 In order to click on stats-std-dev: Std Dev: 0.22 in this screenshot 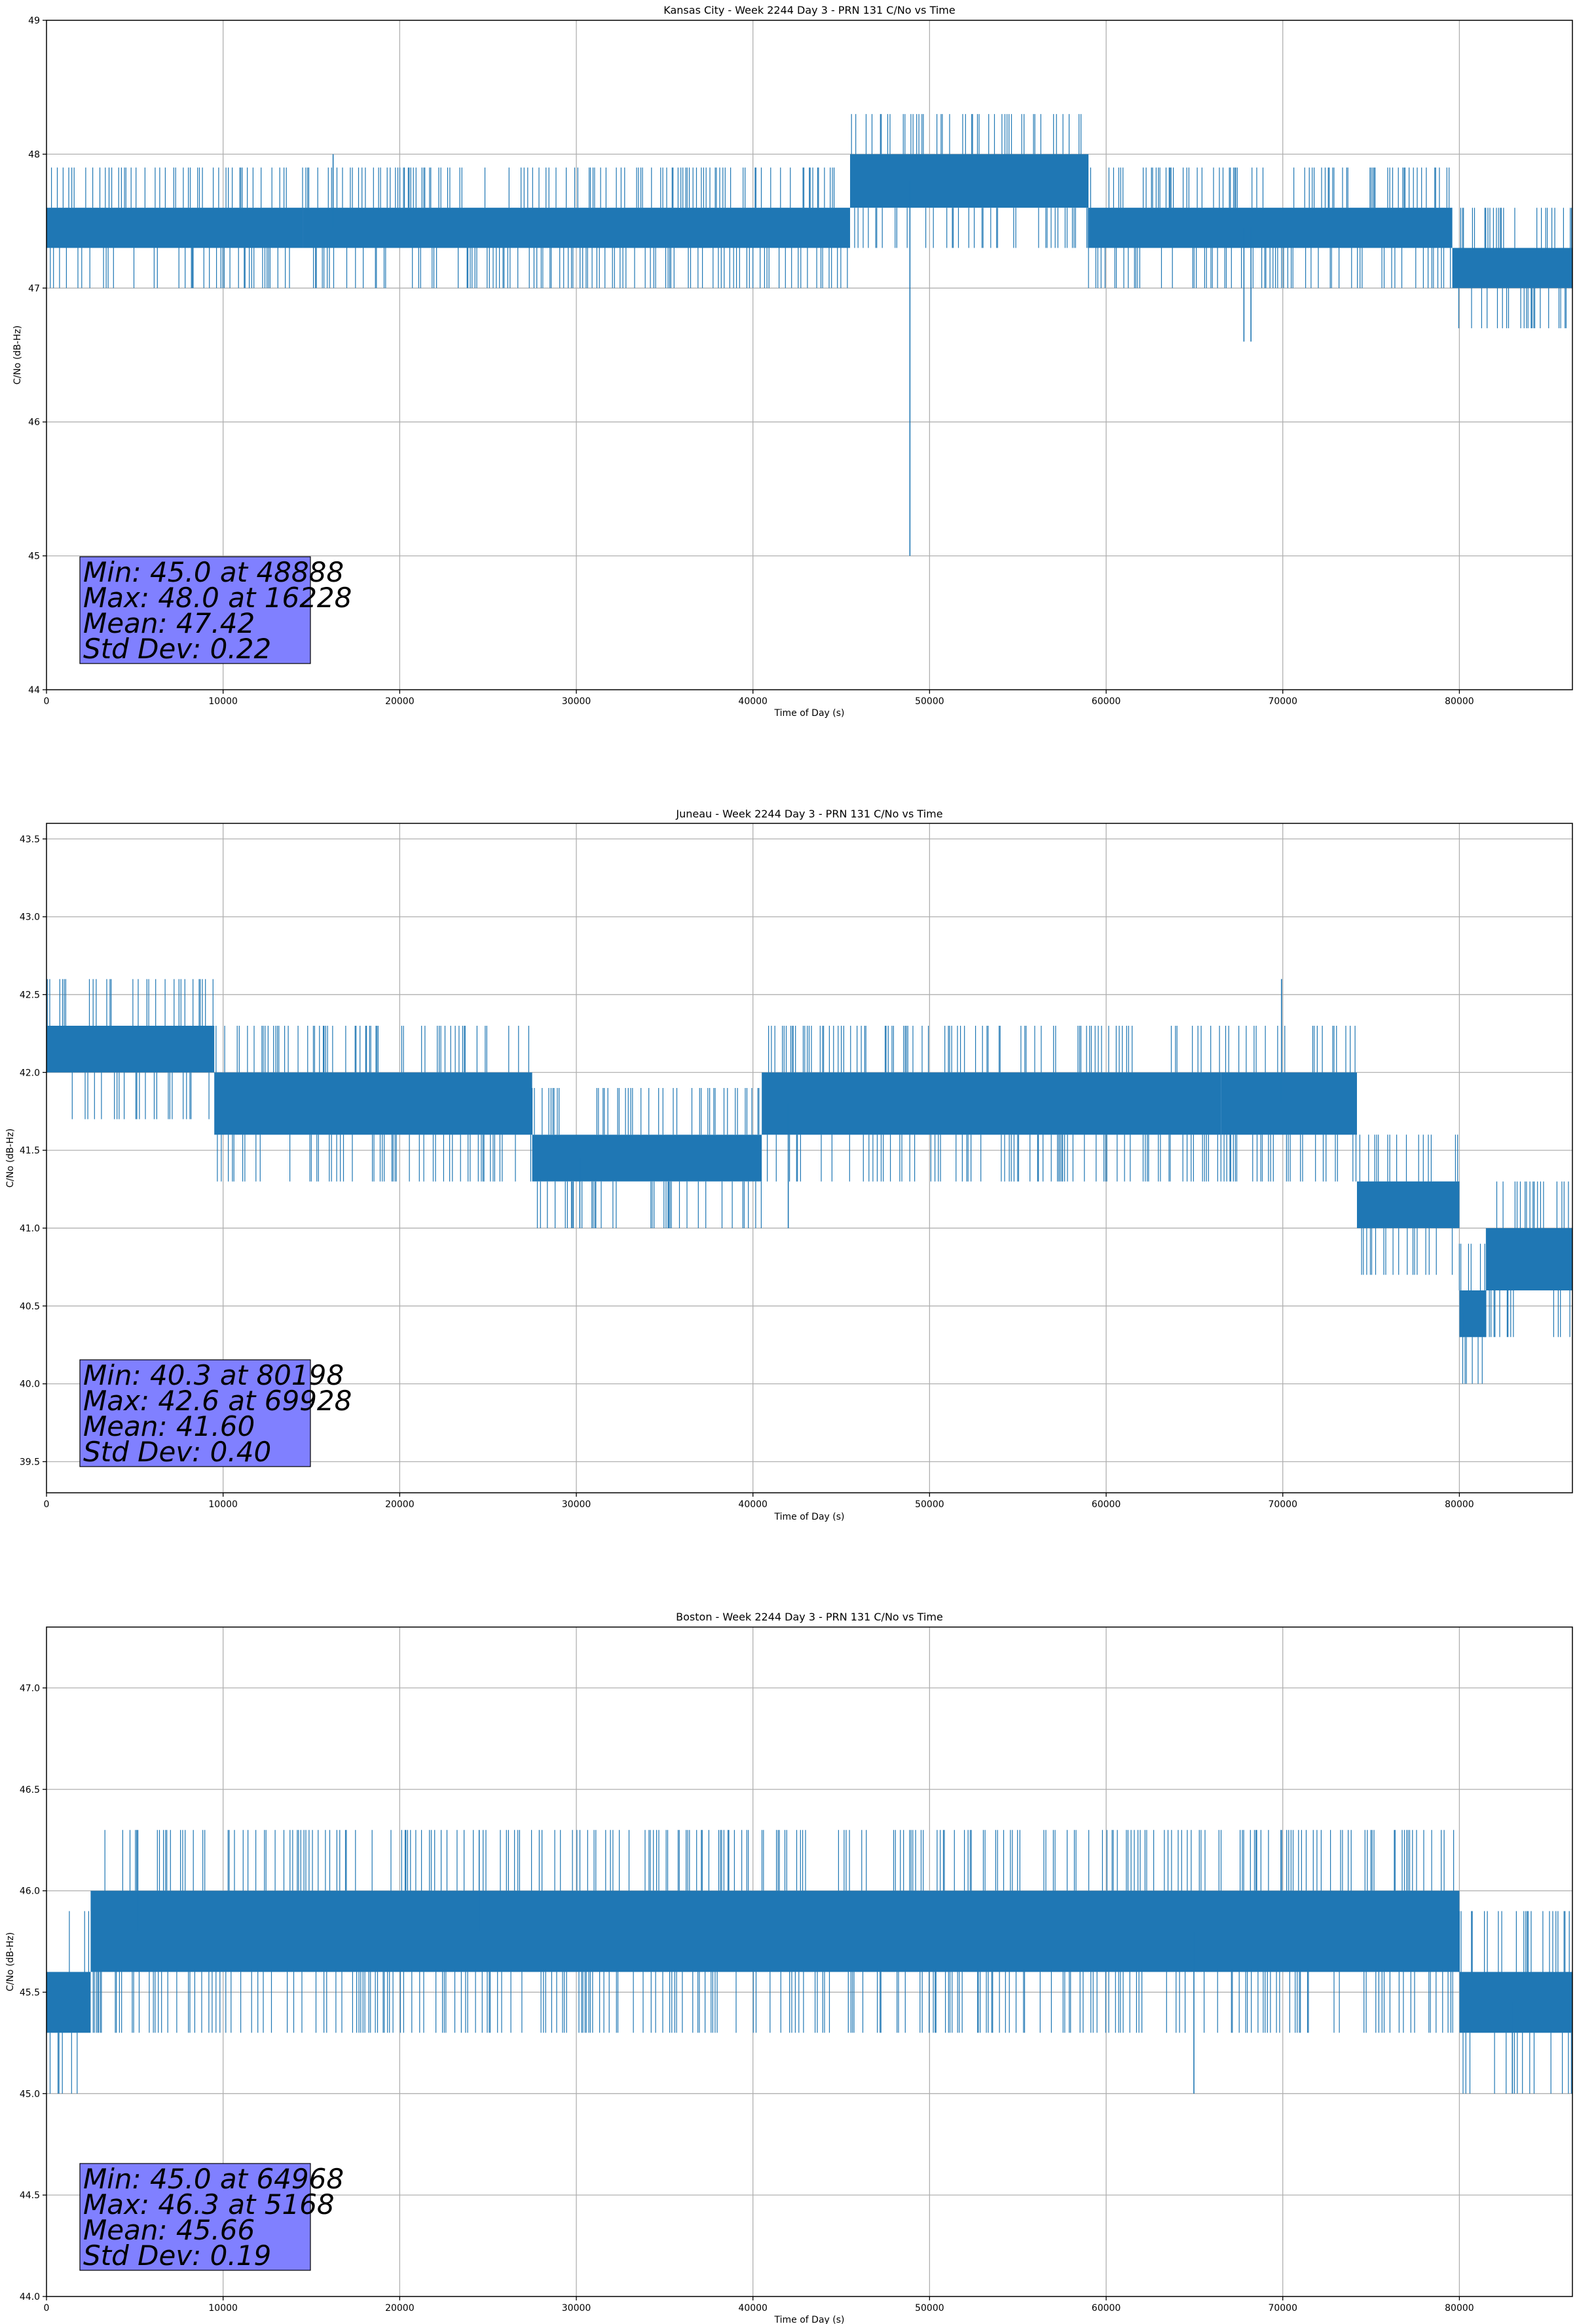, I will do `click(177, 649)`.